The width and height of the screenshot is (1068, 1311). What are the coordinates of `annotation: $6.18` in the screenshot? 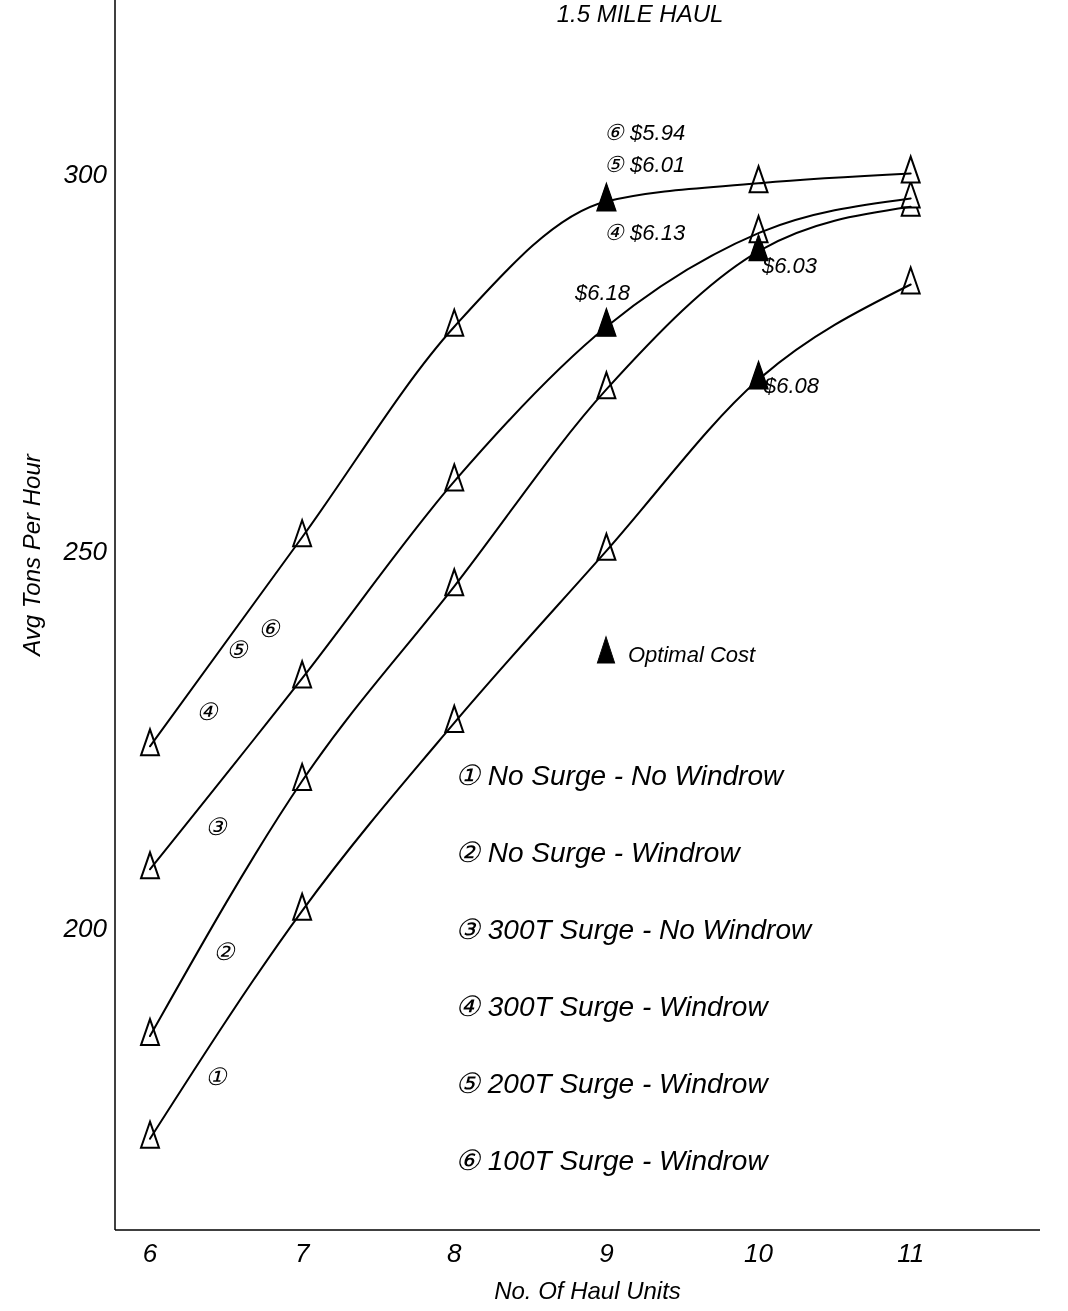 It's located at (602, 292).